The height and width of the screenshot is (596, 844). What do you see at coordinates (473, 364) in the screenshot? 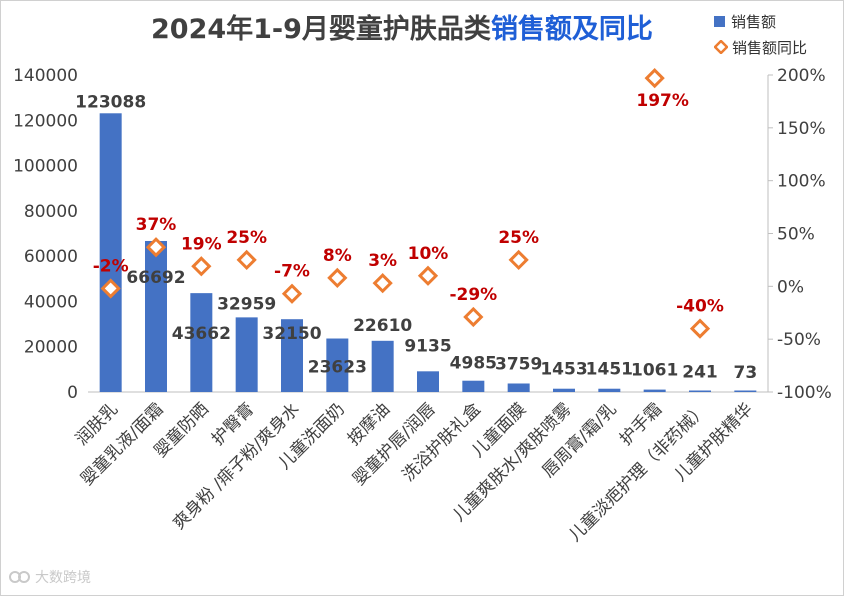
I see `bar-value-label: 4985` at bounding box center [473, 364].